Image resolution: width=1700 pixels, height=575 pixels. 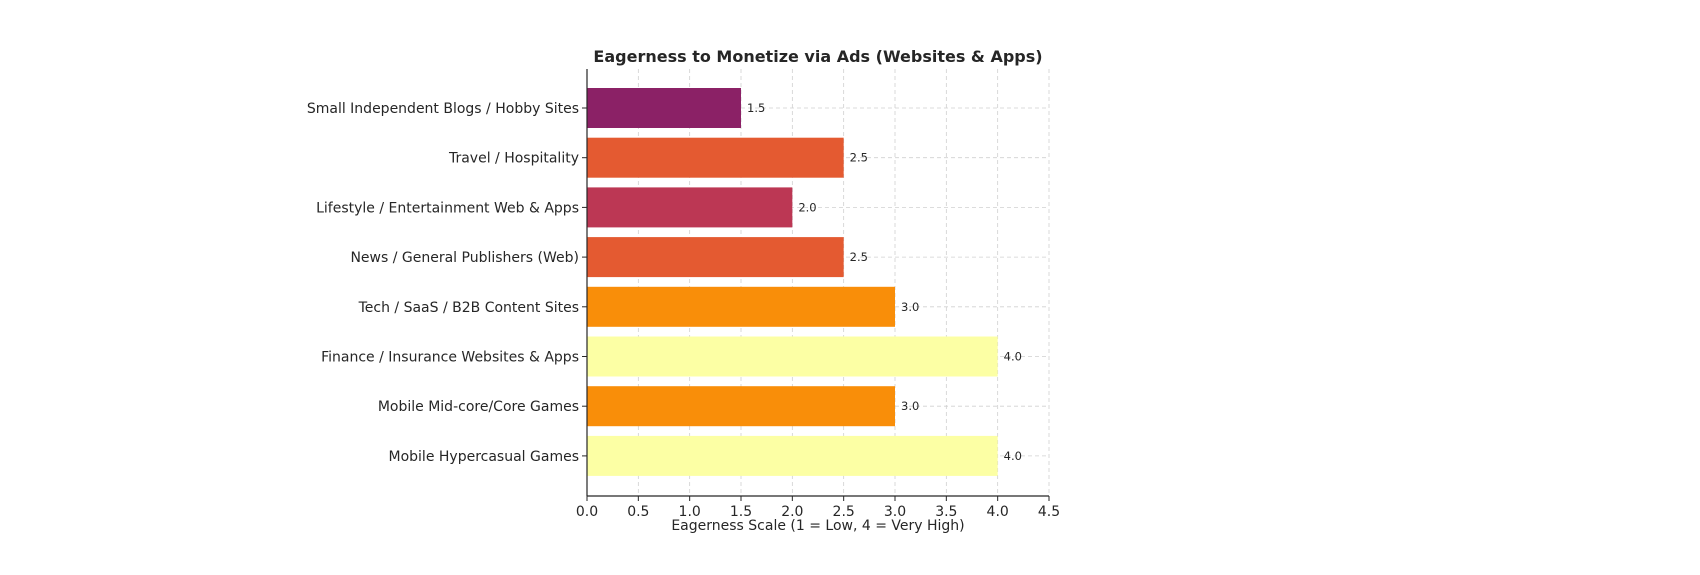 What do you see at coordinates (741, 512) in the screenshot?
I see `x-tick-label: 1.5` at bounding box center [741, 512].